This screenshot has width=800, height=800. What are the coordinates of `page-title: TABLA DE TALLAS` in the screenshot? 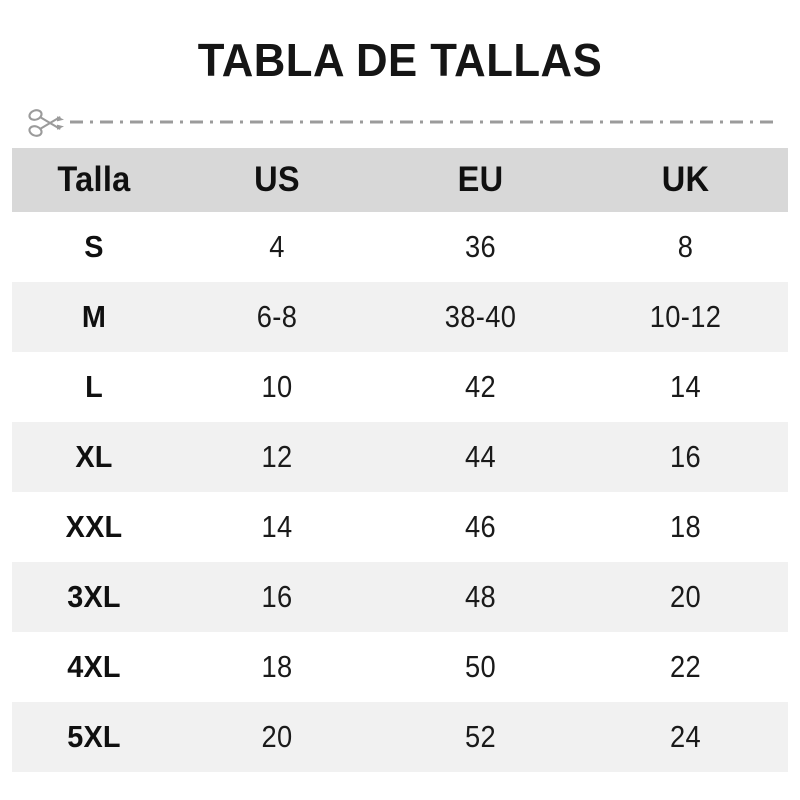 It's located at (400, 60).